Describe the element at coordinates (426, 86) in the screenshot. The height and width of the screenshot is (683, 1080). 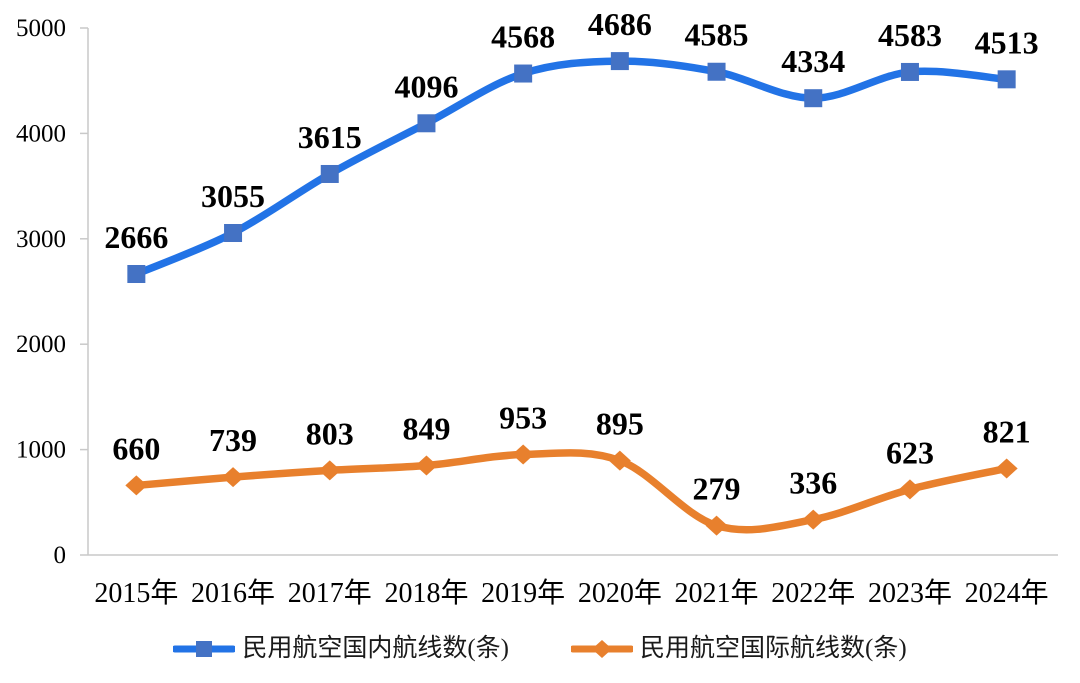
I see `domestic-routes-data-label: 4096` at that location.